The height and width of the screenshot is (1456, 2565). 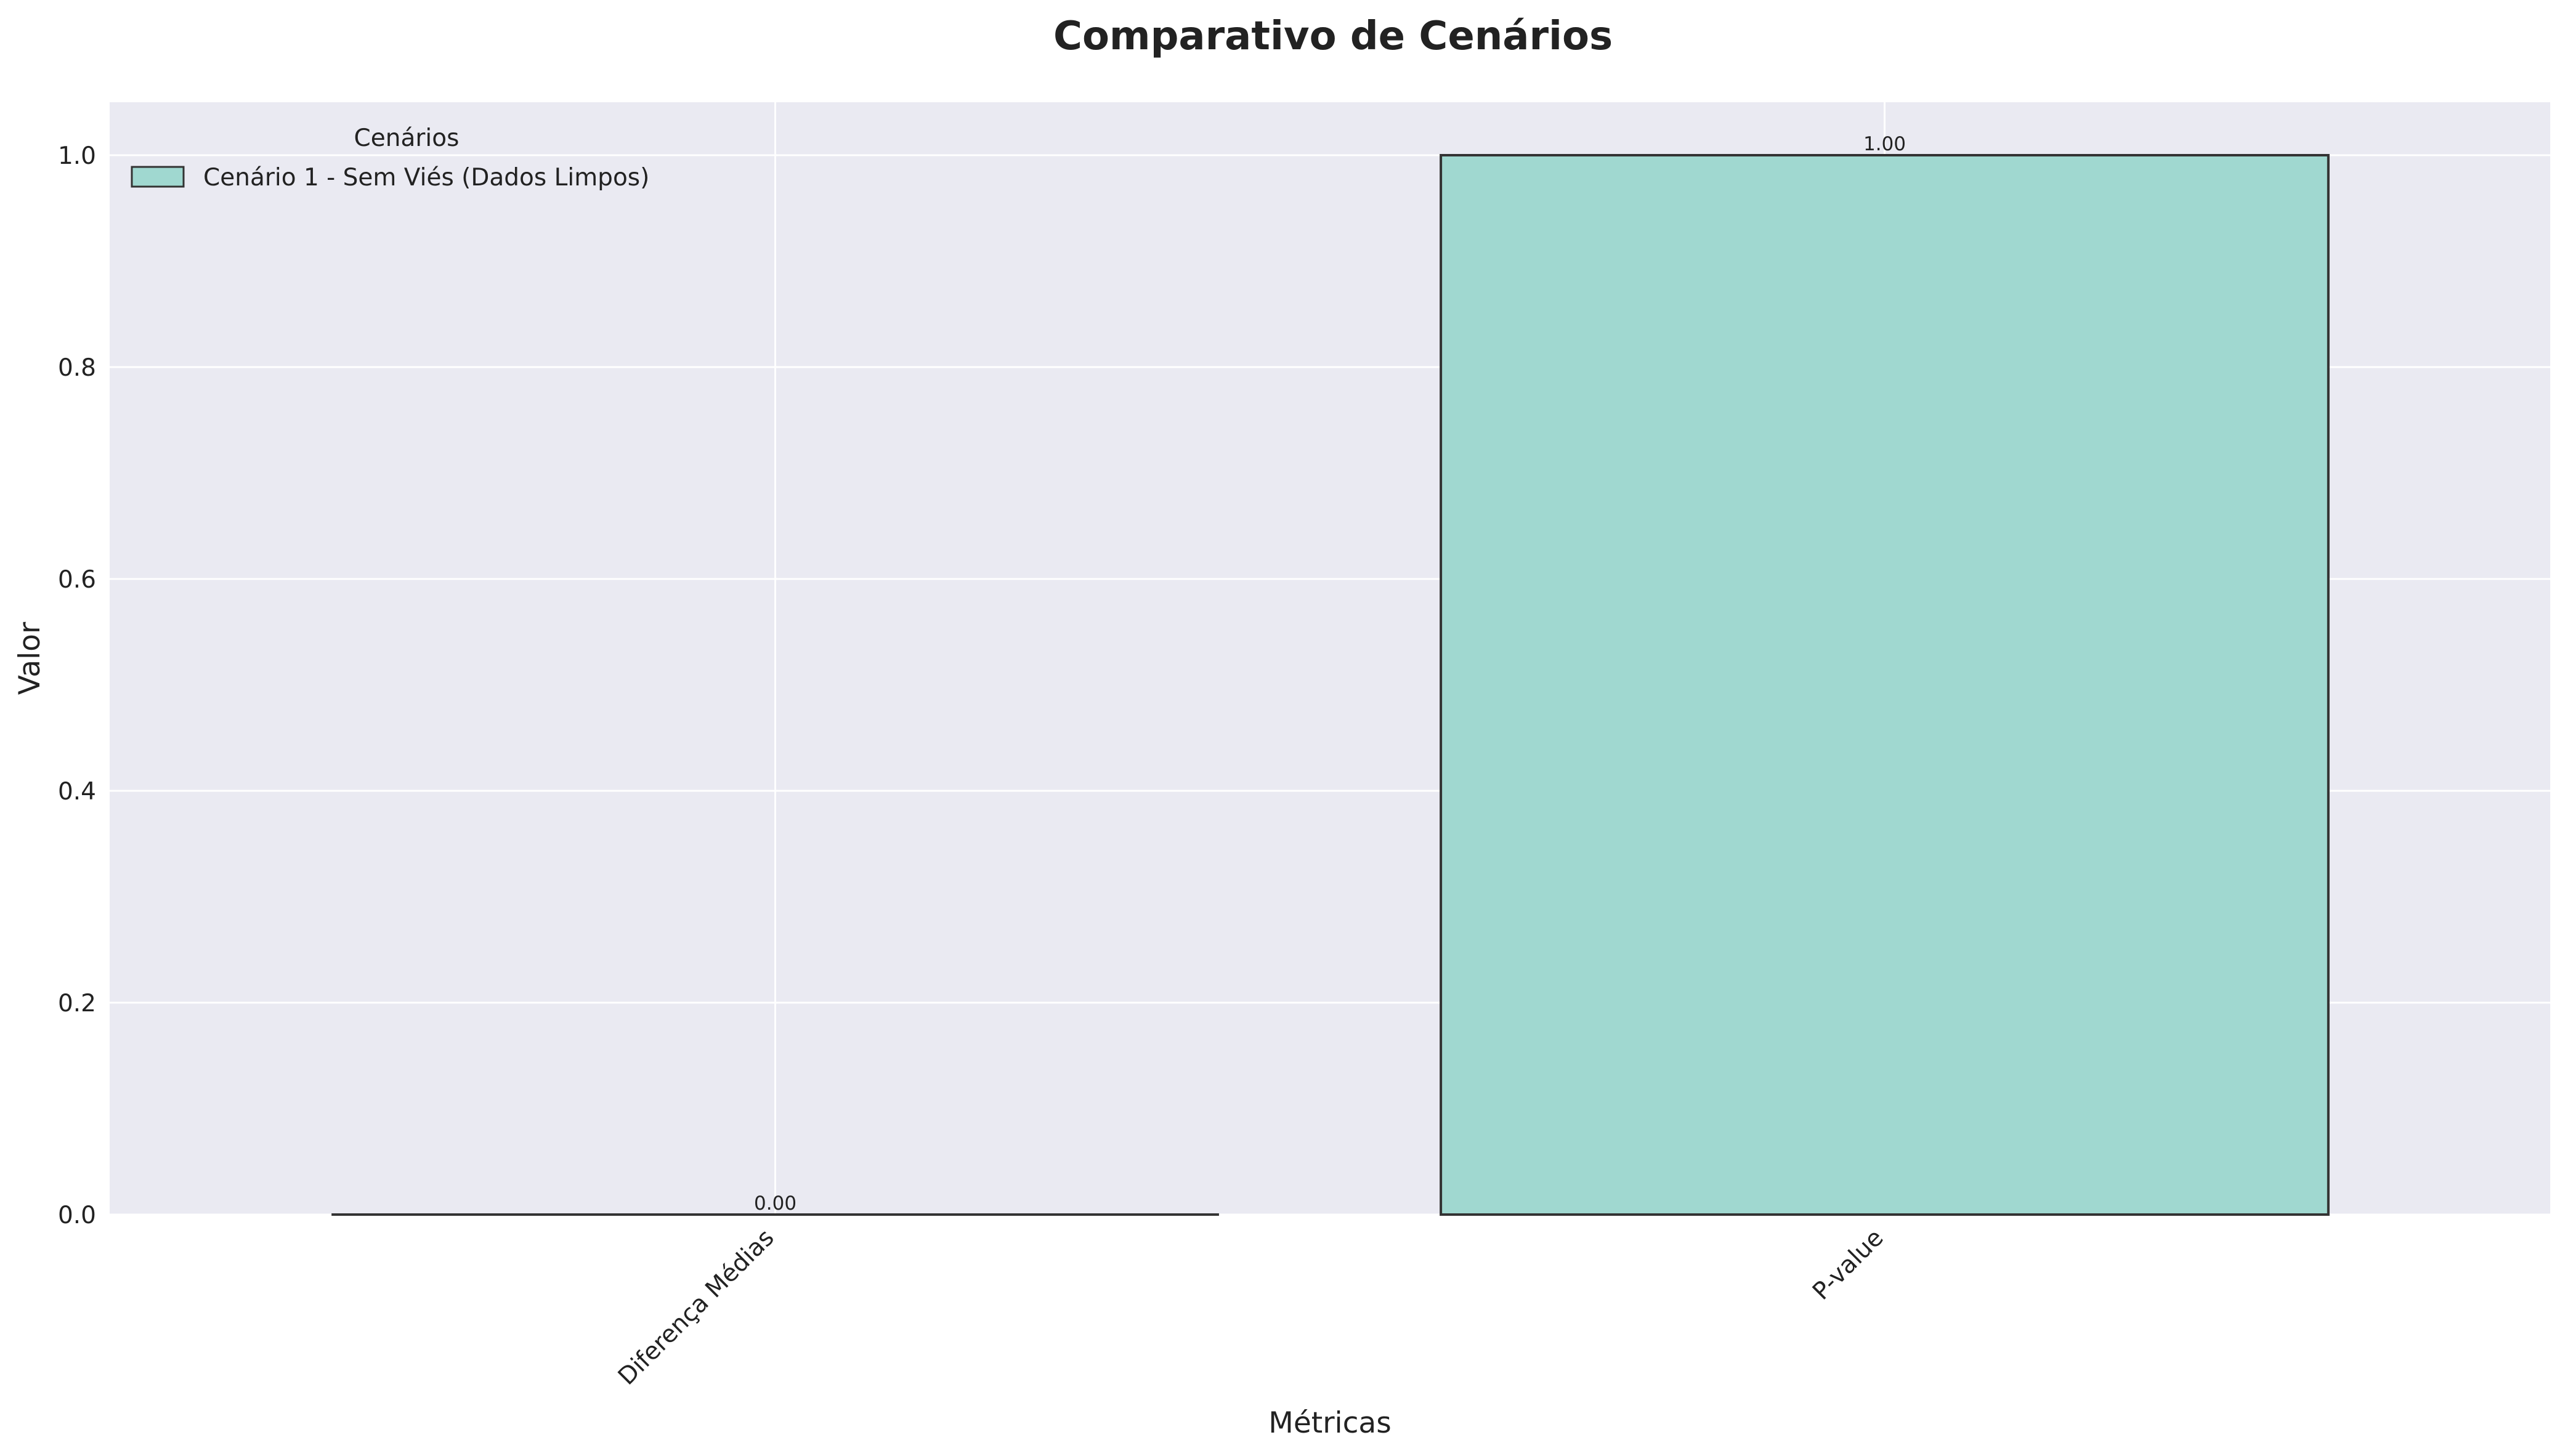 I want to click on y-tick-label: 1.0, so click(x=77, y=156).